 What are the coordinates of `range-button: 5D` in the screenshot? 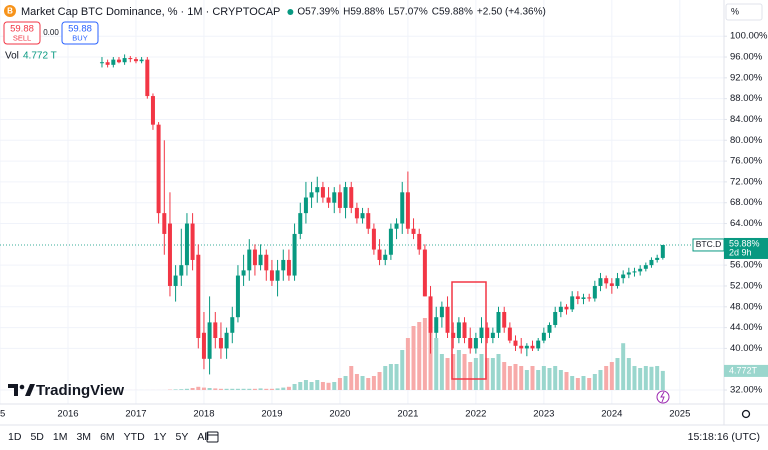 It's located at (37, 437).